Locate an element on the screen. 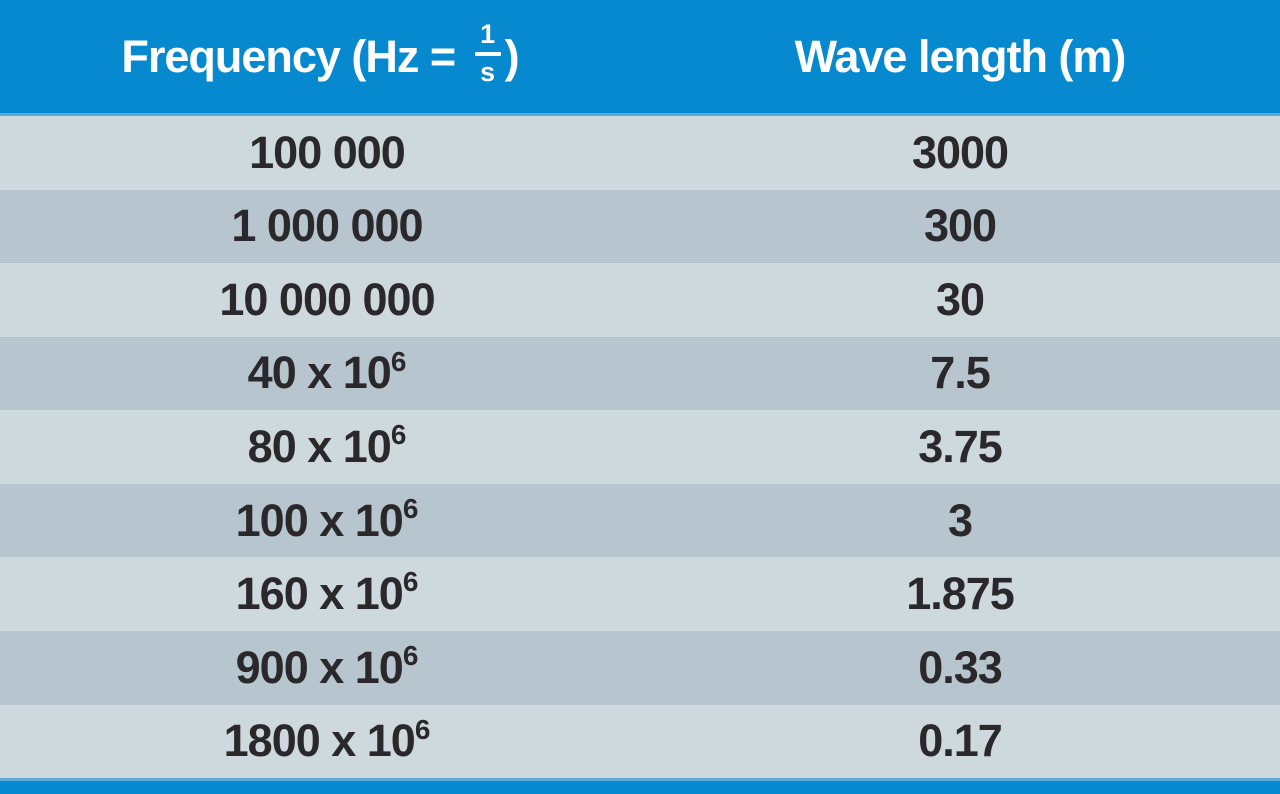 This screenshot has height=794, width=1280. table-row: 100 x 10 6 3 is located at coordinates (640, 520).